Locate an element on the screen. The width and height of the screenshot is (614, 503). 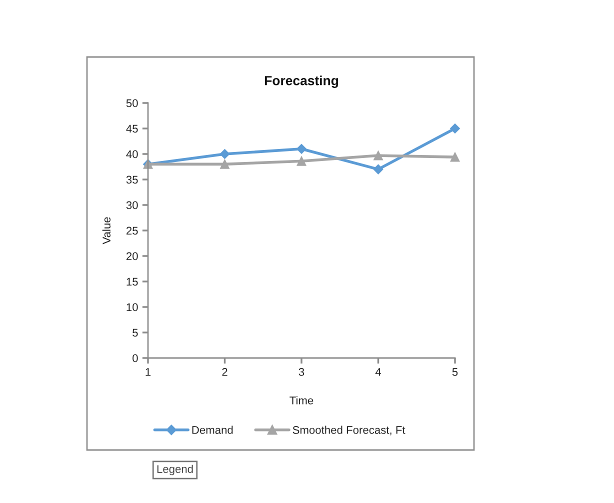
y-tick-label: 25 is located at coordinates (132, 230).